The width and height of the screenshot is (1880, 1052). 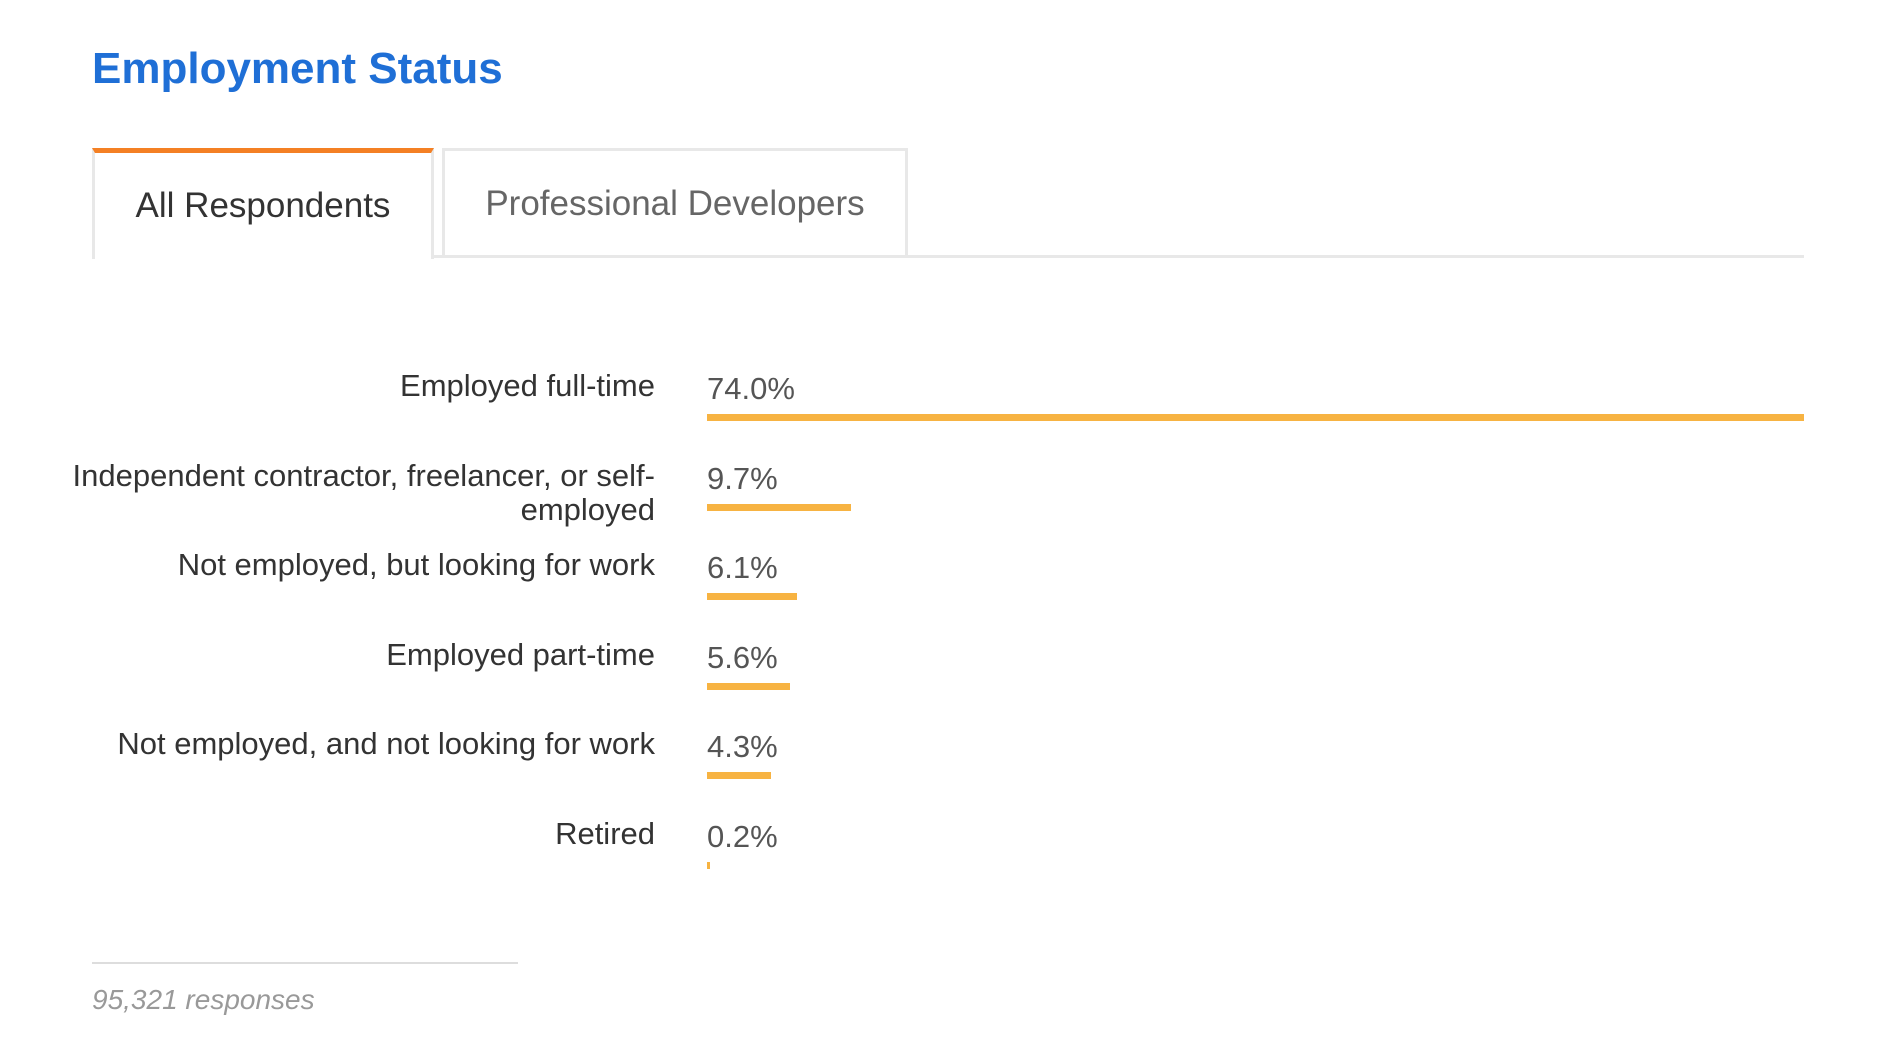 What do you see at coordinates (742, 836) in the screenshot?
I see `value-label: 0.2%` at bounding box center [742, 836].